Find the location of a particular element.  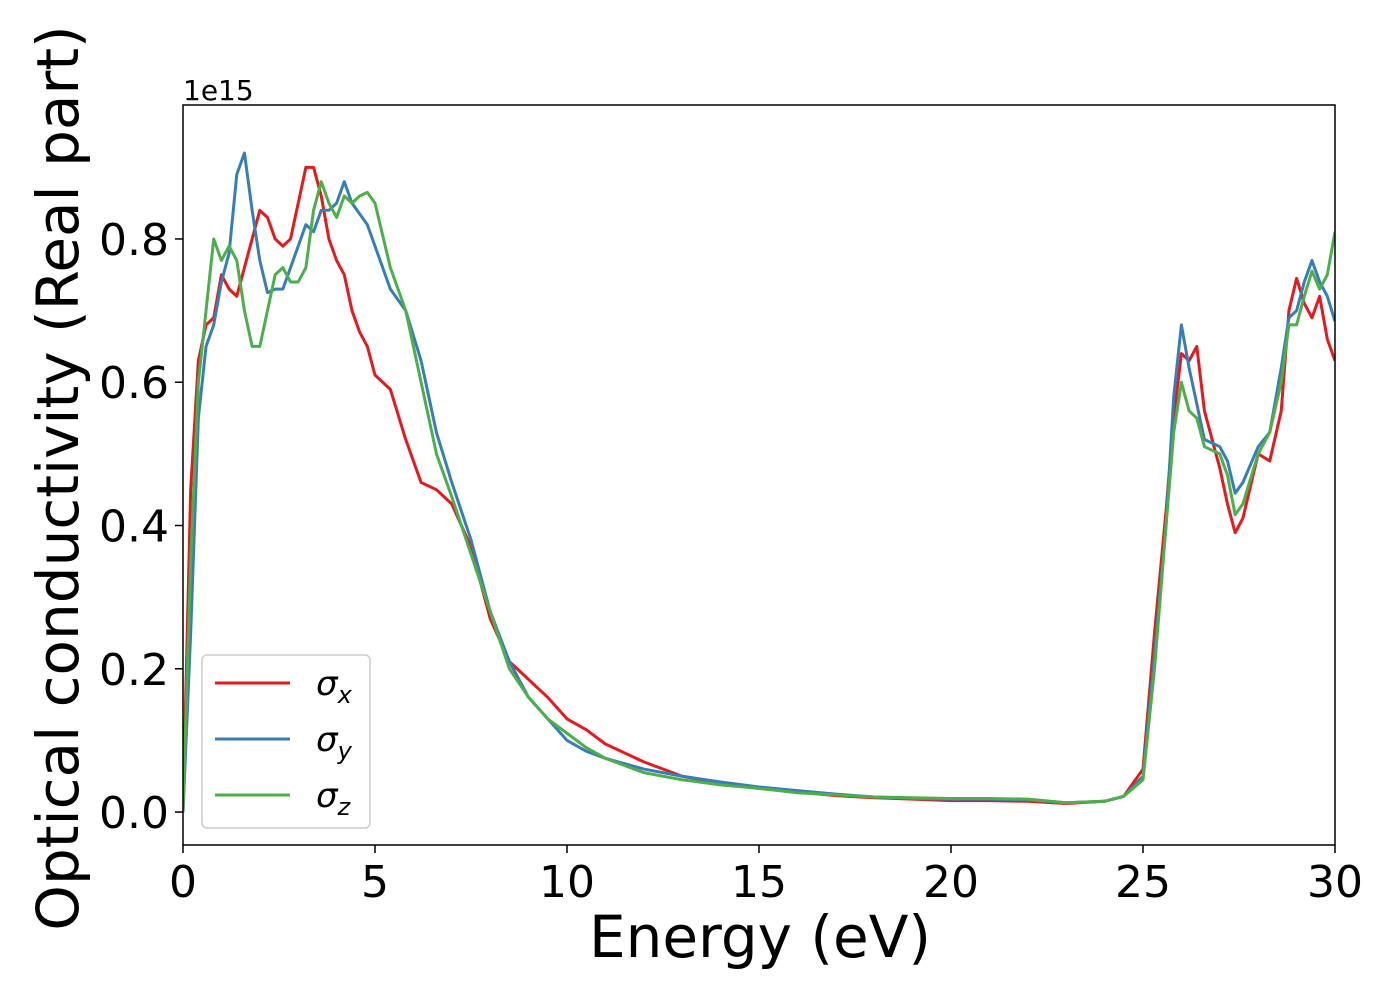

y-tick-label: 0.8 is located at coordinates (134, 240).